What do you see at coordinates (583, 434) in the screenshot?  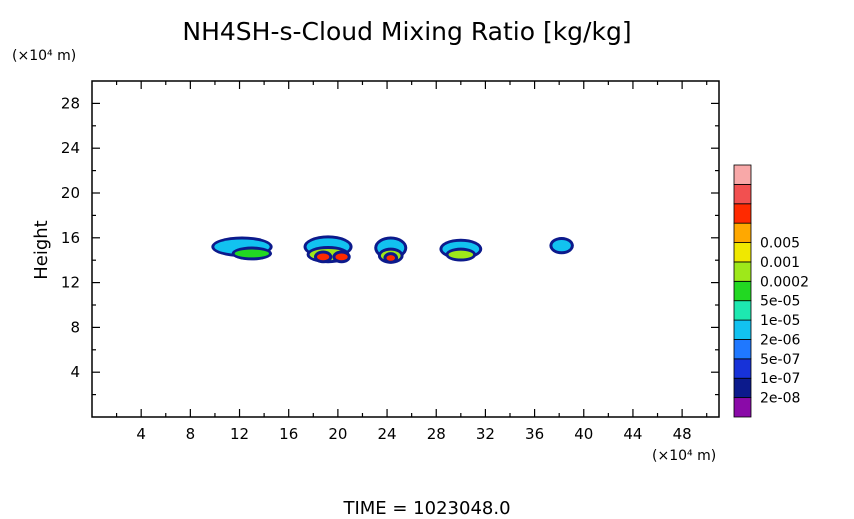 I see `x-tick-label: 40` at bounding box center [583, 434].